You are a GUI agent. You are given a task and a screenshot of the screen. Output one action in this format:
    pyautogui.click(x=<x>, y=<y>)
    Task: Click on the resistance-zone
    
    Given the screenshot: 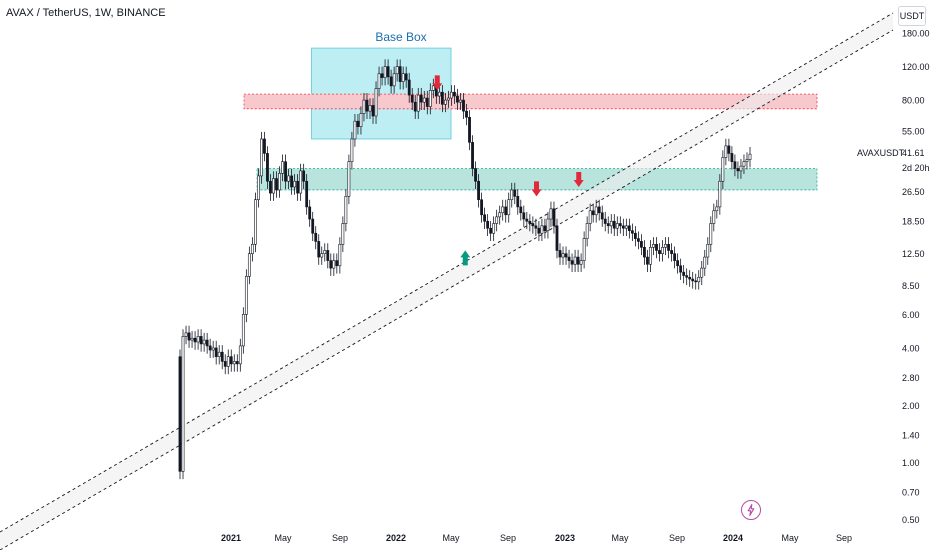 What is the action you would take?
    pyautogui.click(x=530, y=101)
    